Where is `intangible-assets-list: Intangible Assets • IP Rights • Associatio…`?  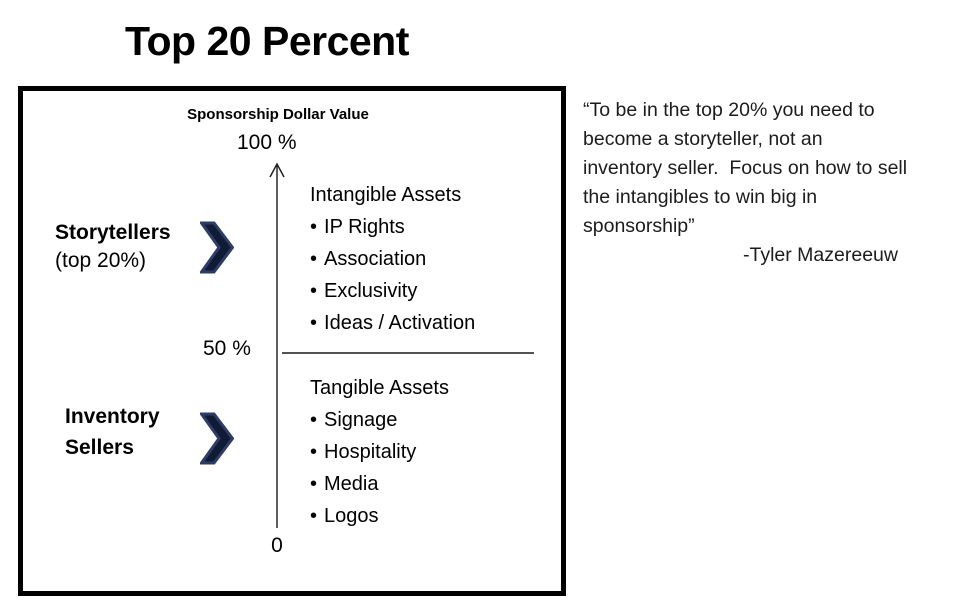 intangible-assets-list: Intangible Assets • IP Rights • Associatio… is located at coordinates (392, 259).